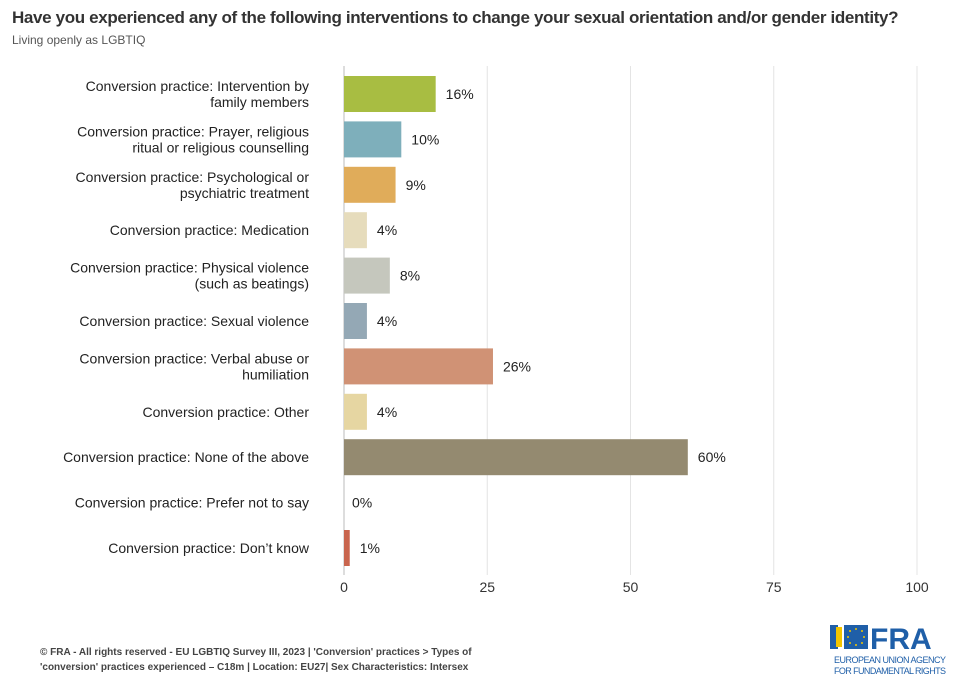  What do you see at coordinates (344, 587) in the screenshot?
I see `x-tick-label: 0` at bounding box center [344, 587].